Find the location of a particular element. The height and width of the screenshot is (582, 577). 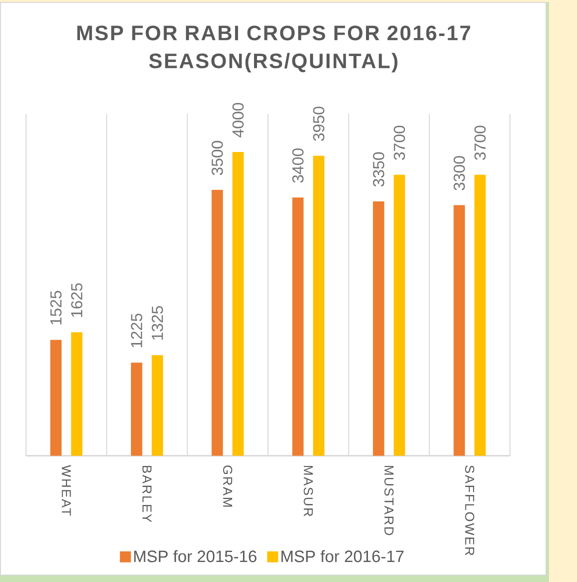

data-label: 3950 is located at coordinates (318, 123).